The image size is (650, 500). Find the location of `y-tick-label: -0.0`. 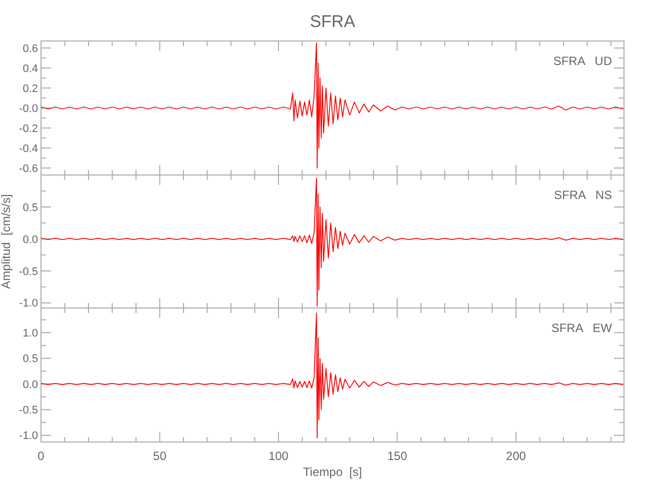

y-tick-label: -0.0 is located at coordinates (28, 108).